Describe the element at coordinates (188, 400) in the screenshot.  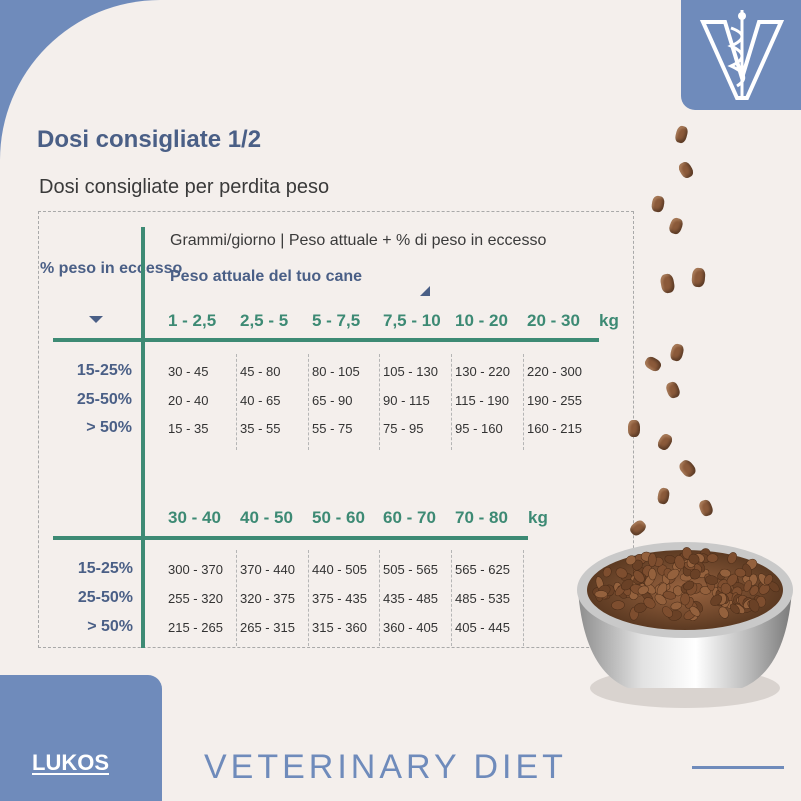
I see `section1-cell-r1-c0: 20 - 40` at that location.